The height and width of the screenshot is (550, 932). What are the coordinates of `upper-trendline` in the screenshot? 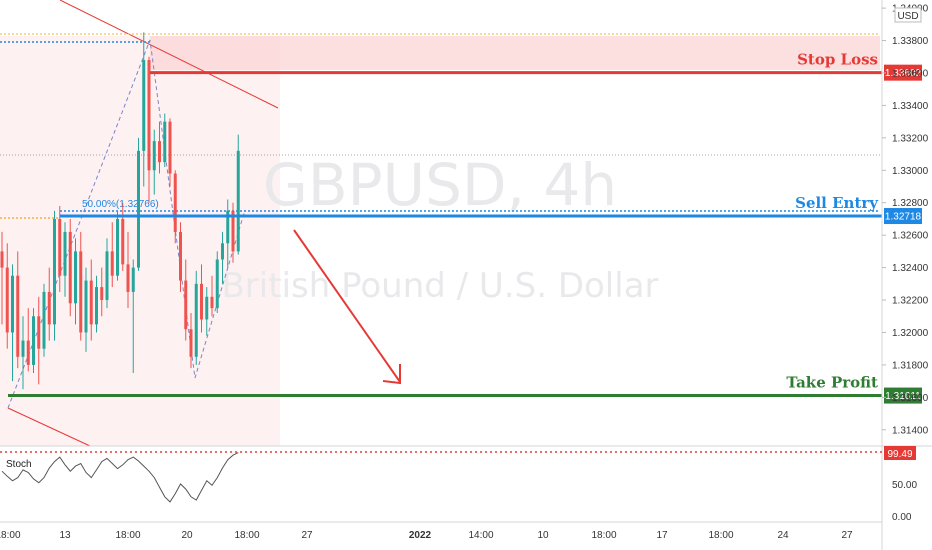 It's located at (169, 54).